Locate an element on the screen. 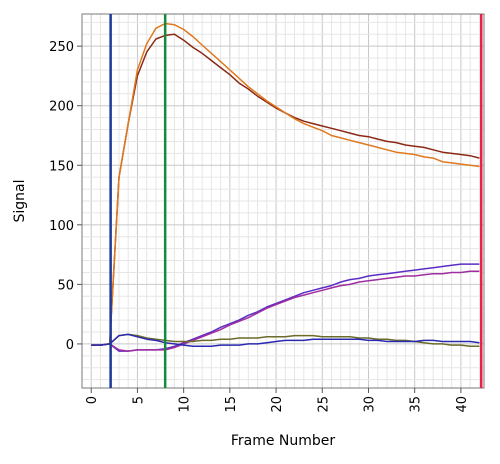 The width and height of the screenshot is (500, 464). x-tick-label: 25 is located at coordinates (323, 404).